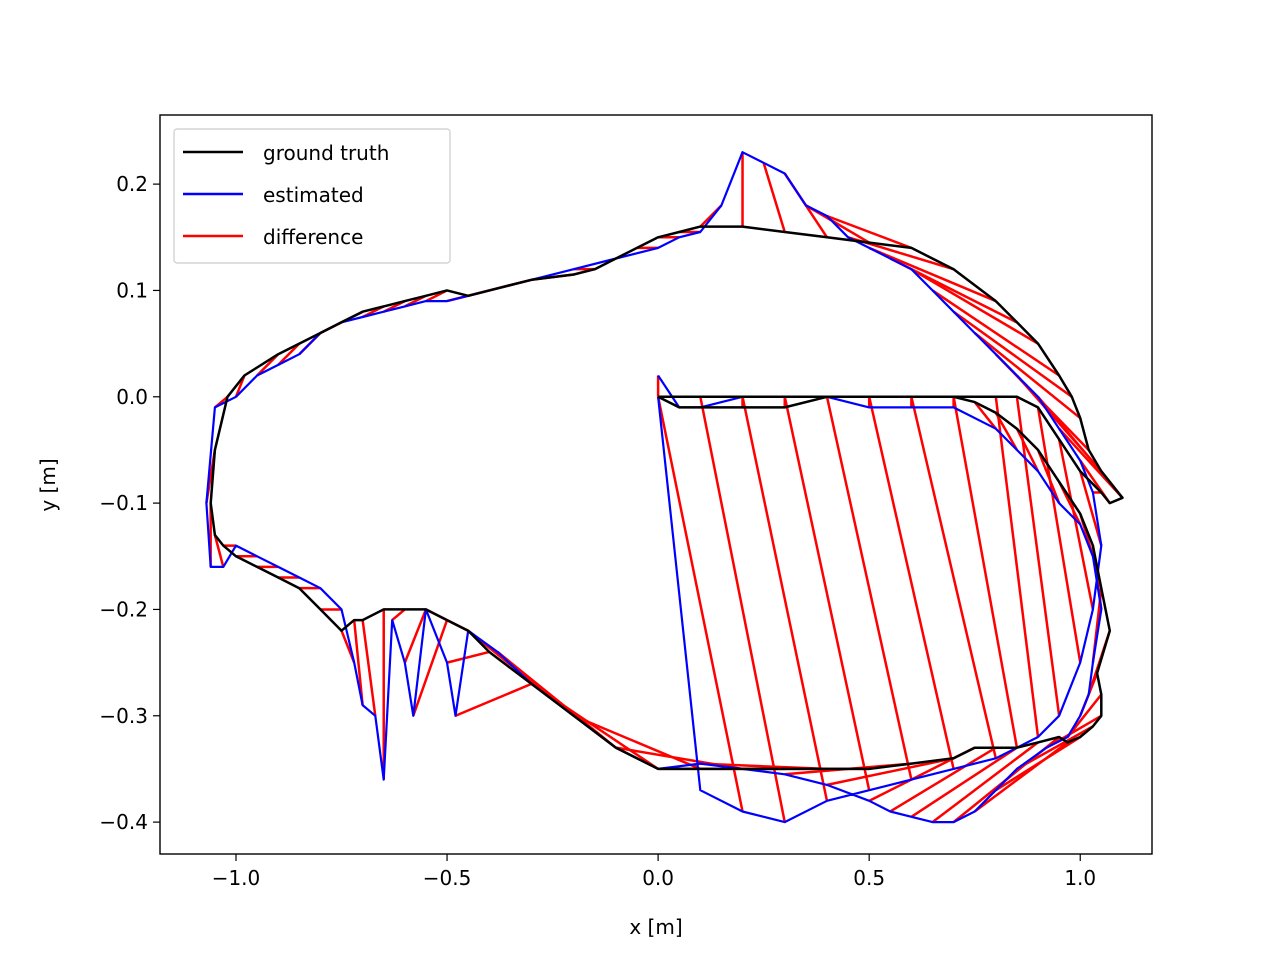 This screenshot has height=960, width=1280. What do you see at coordinates (132, 397) in the screenshot?
I see `y-tick-label: 0.0` at bounding box center [132, 397].